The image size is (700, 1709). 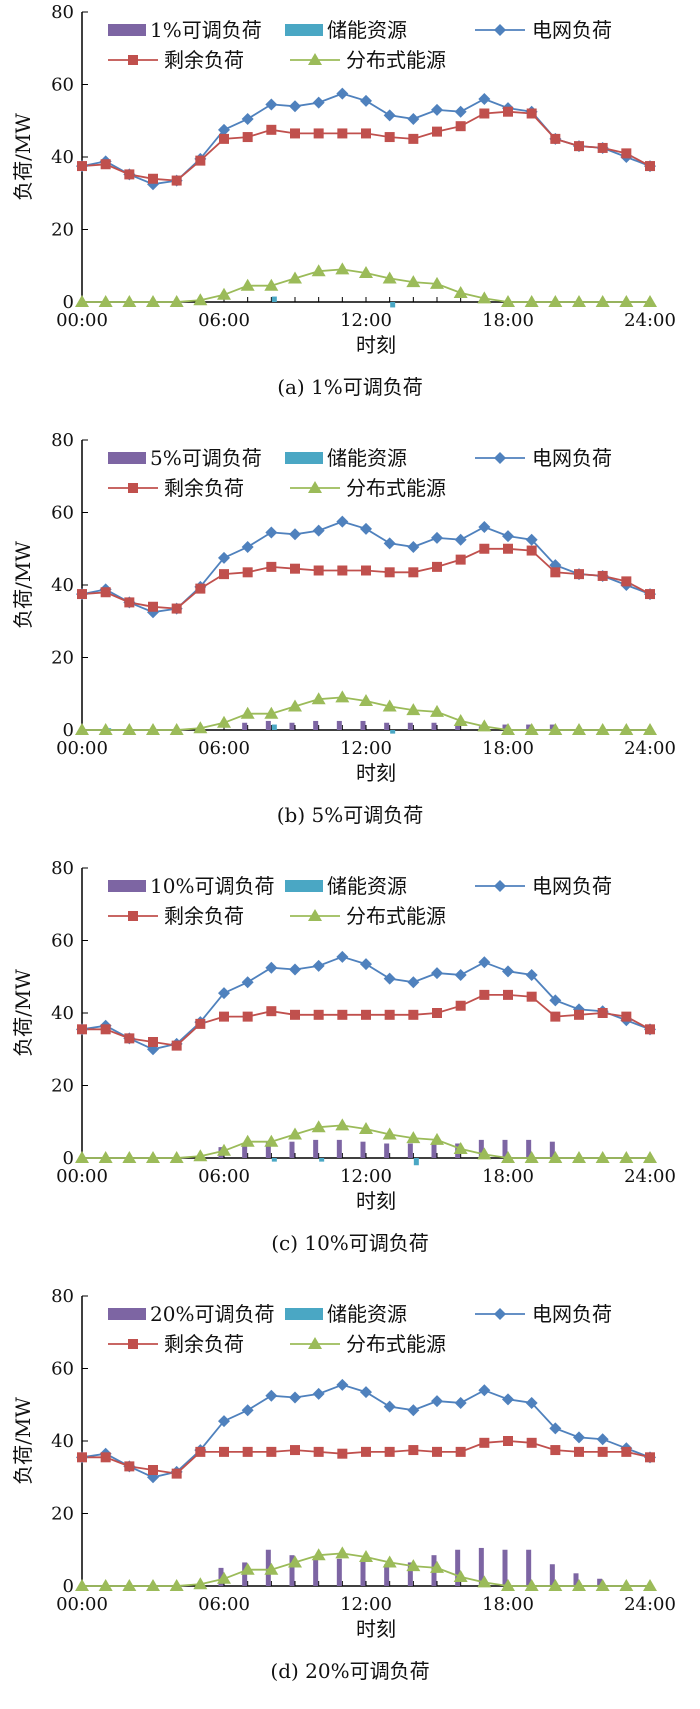 I want to click on series-grid-load-line, so click(x=366, y=1003).